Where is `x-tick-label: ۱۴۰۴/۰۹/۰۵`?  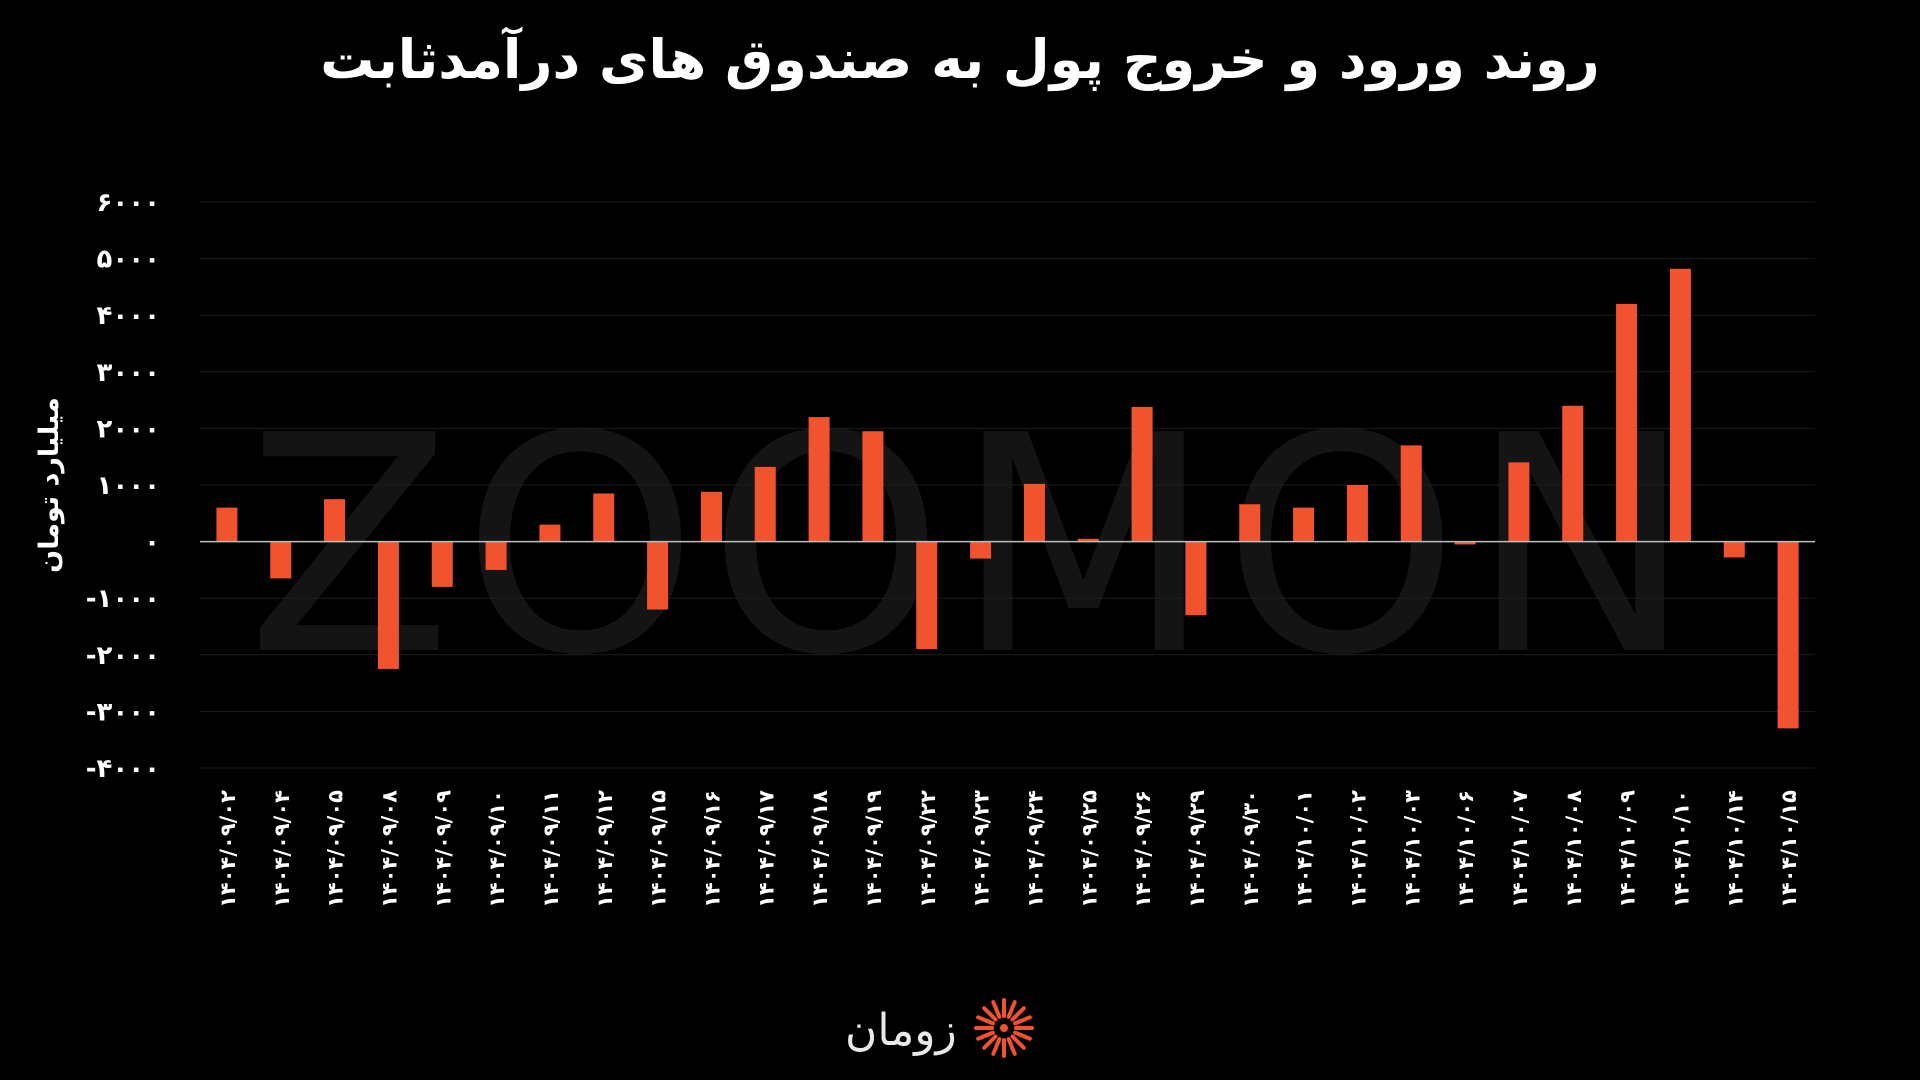
x-tick-label: ۱۴۰۴/۰۹/۰۵ is located at coordinates (336, 849).